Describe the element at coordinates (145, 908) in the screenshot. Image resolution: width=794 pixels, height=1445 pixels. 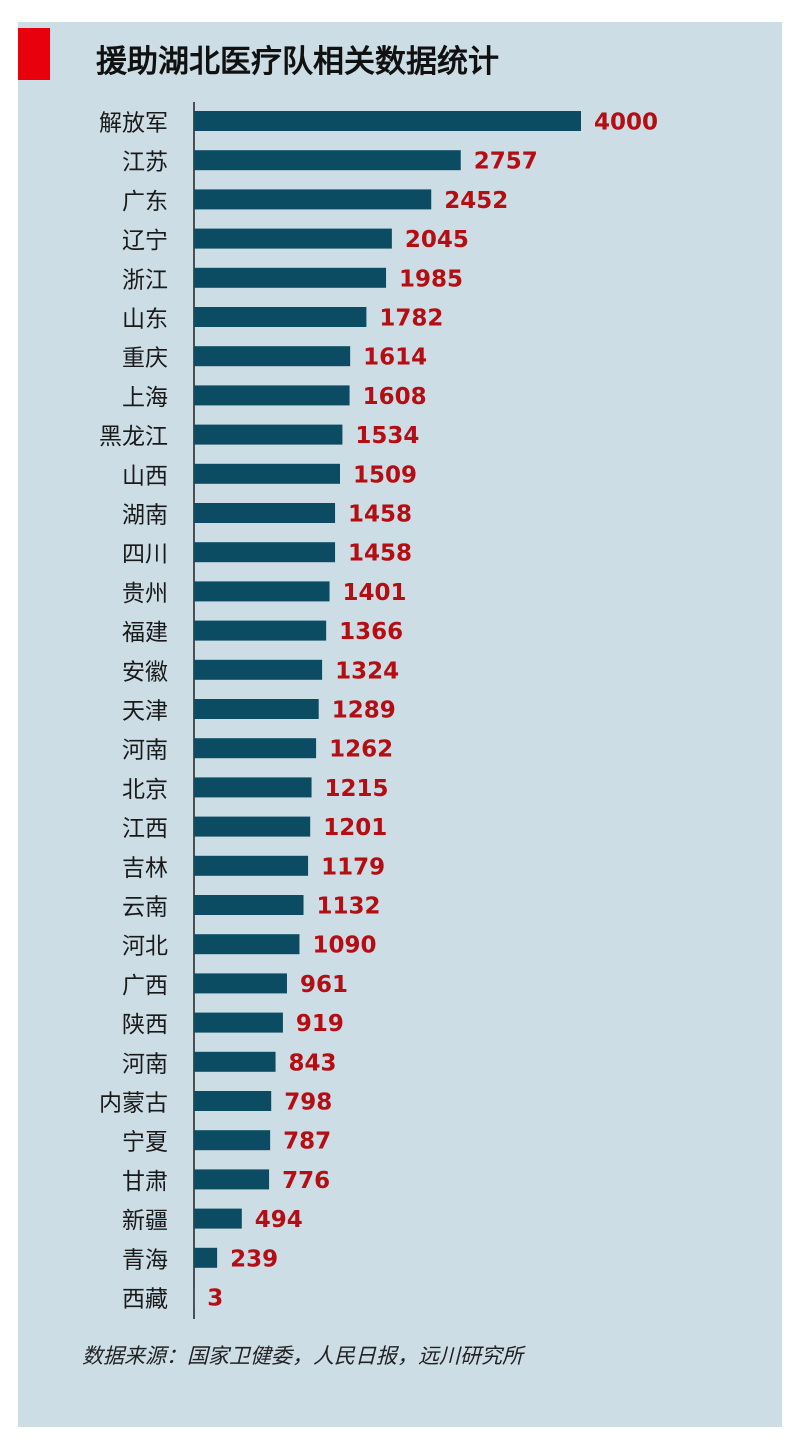
I see `category-label: 云南` at that location.